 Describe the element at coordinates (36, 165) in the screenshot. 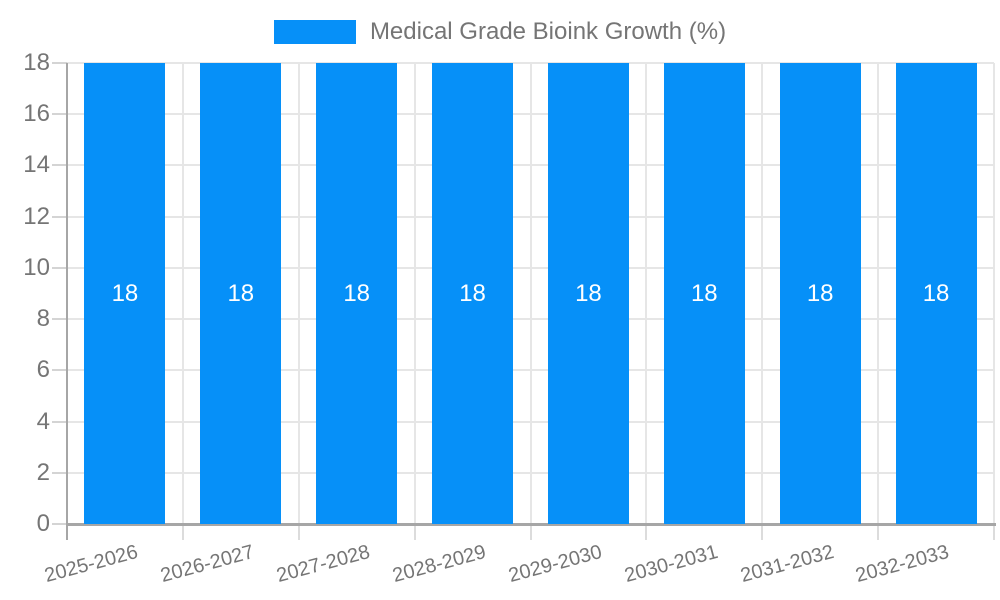

I see `y-axis-tick-label: 14` at that location.